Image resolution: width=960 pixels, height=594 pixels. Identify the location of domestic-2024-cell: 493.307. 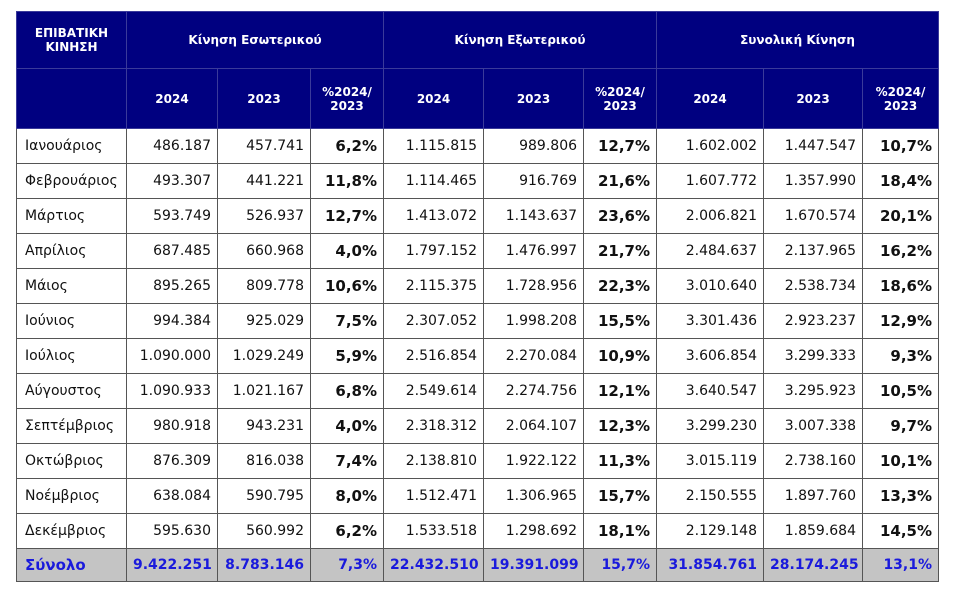
(172, 181).